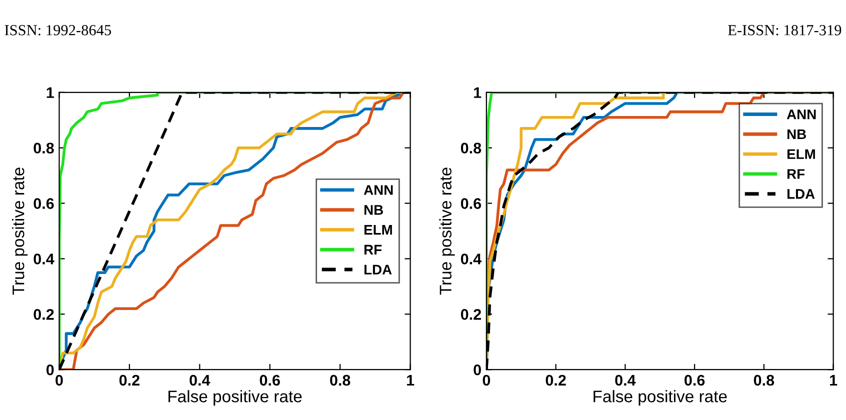 This screenshot has width=846, height=420. I want to click on text: E-ISSN: 1817-319, so click(785, 30).